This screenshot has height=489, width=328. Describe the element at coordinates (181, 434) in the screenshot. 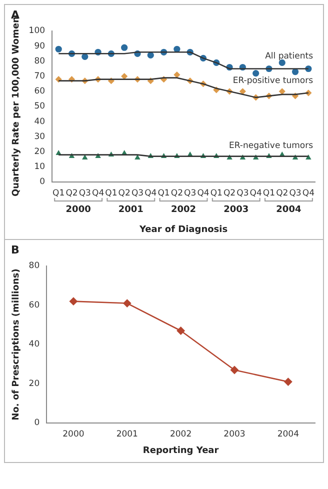

I see `x-tick-label: 2002` at that location.